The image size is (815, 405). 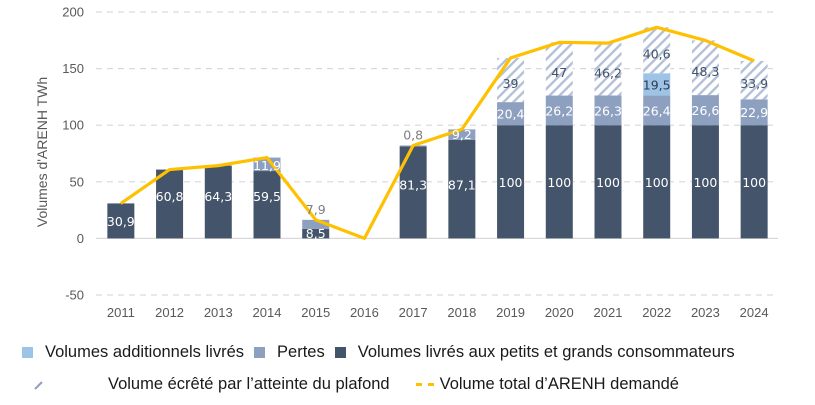 I want to click on hatch-swatch-icon, so click(x=38, y=385).